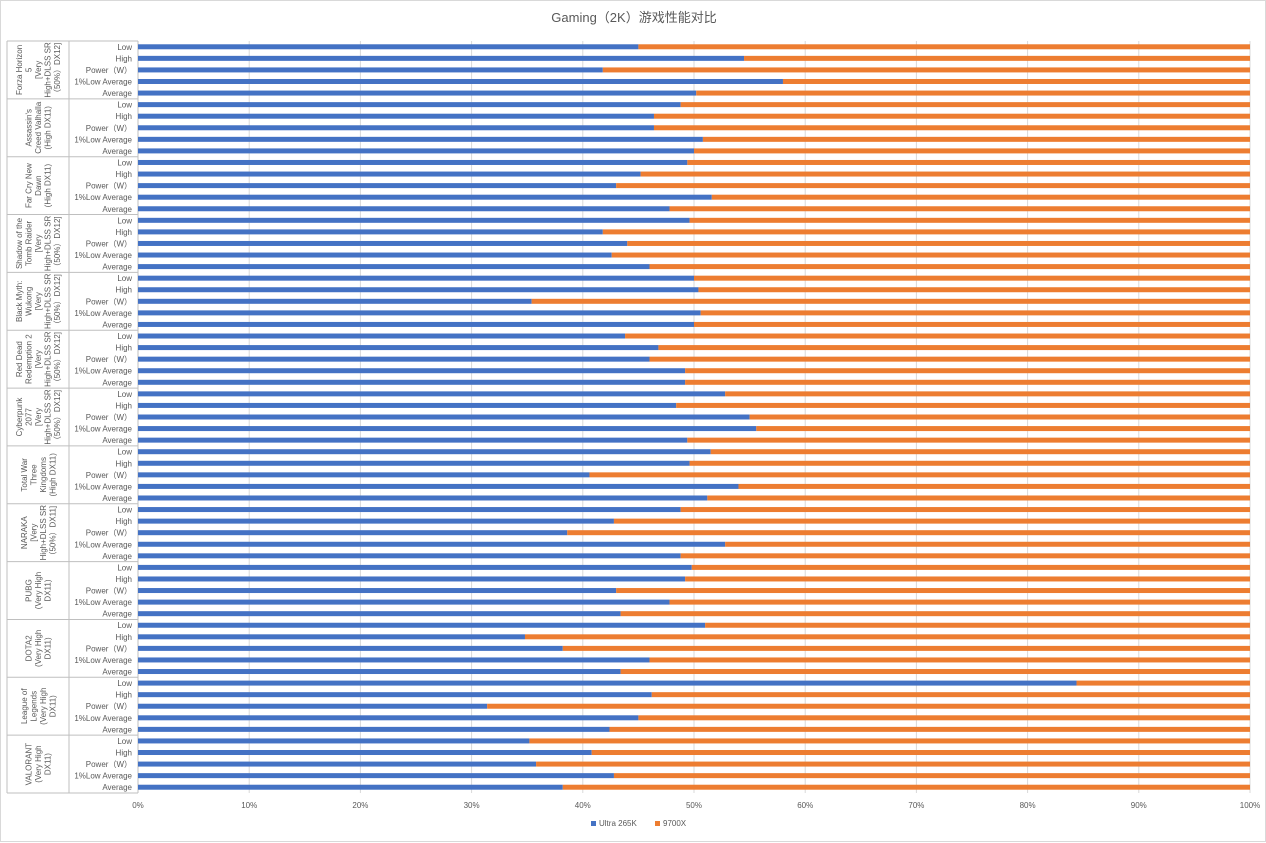 The image size is (1266, 843). Describe the element at coordinates (1139, 805) in the screenshot. I see `x-tick-label: 90%` at that location.